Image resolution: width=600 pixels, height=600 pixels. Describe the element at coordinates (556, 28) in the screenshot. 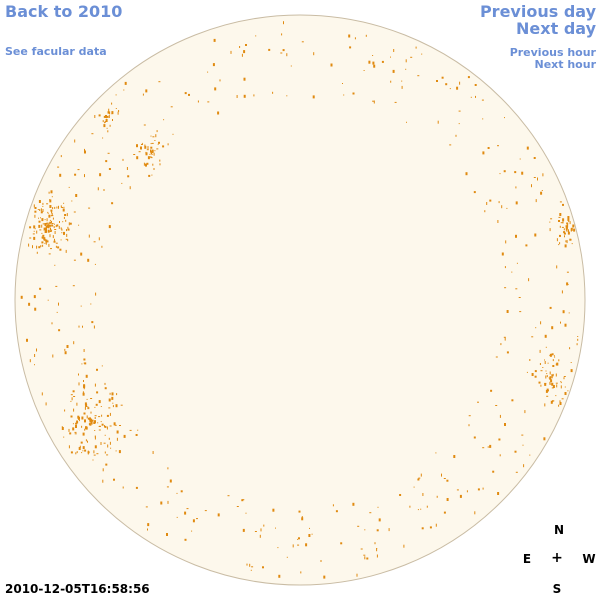

I see `next-day-link: Next day` at that location.